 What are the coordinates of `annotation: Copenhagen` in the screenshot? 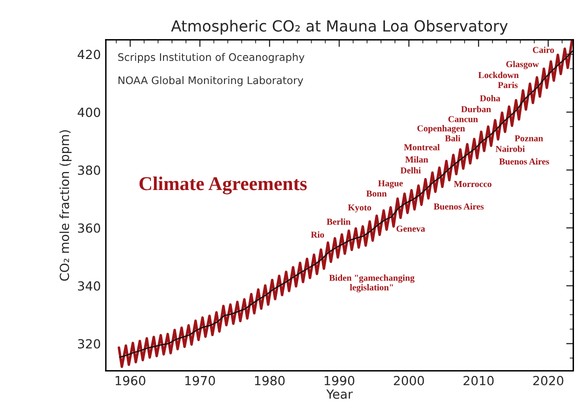 It's located at (441, 129).